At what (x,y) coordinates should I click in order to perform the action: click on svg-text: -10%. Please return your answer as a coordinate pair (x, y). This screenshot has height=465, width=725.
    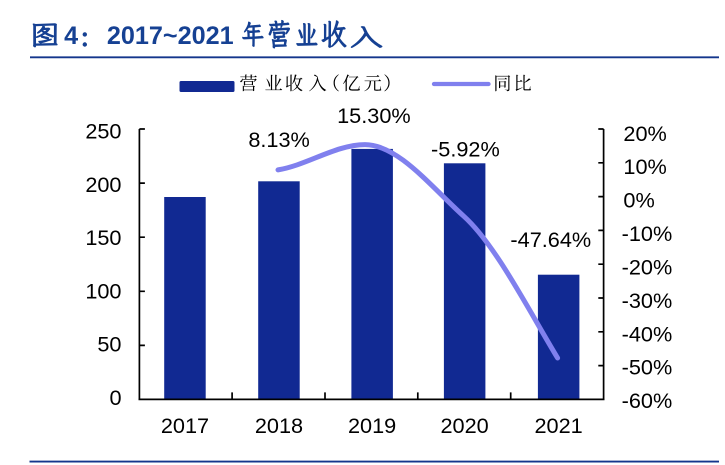
    Looking at the image, I should click on (647, 233).